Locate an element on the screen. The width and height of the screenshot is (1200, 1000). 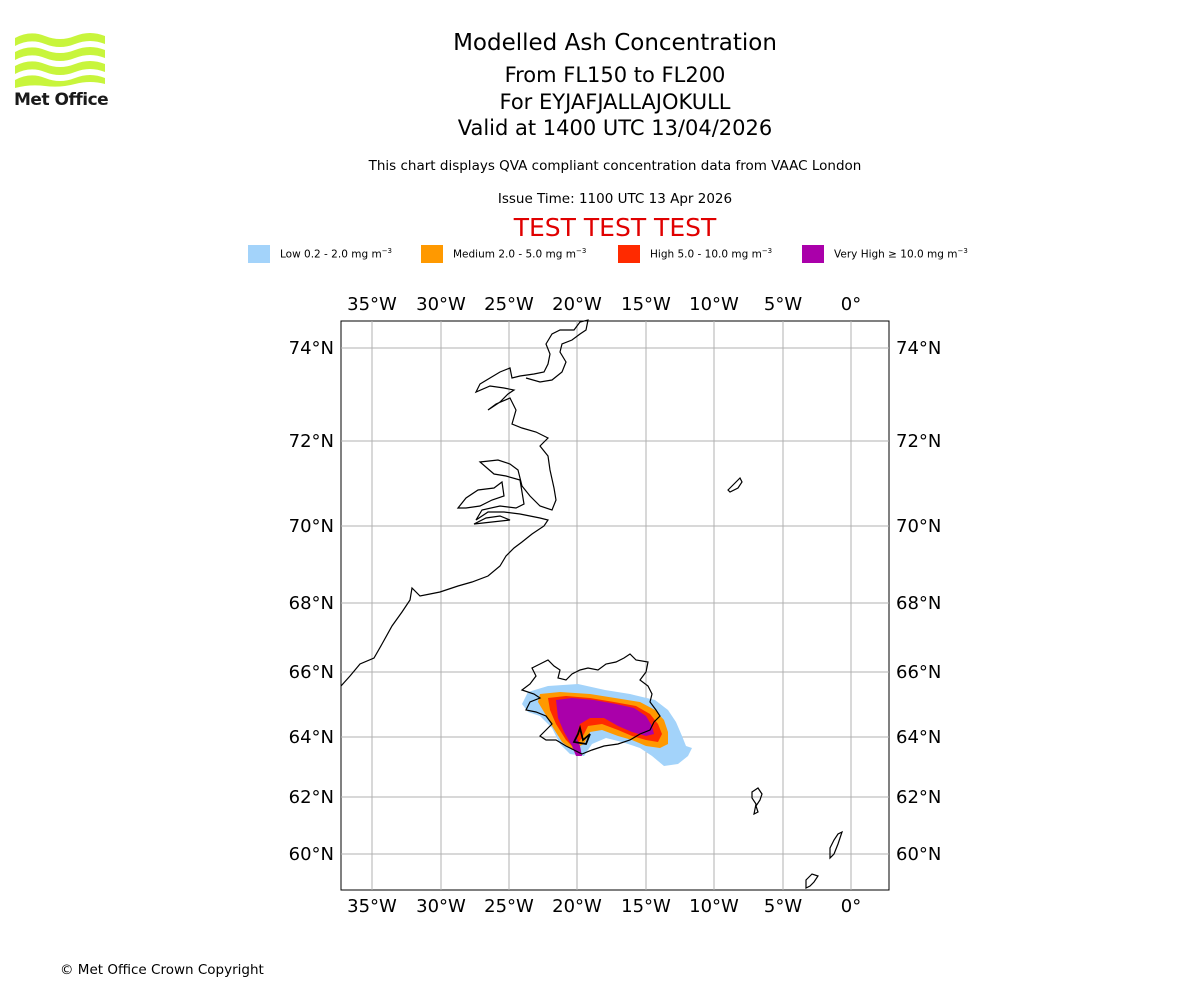
lon-label-35w: 35°W is located at coordinates (372, 304).